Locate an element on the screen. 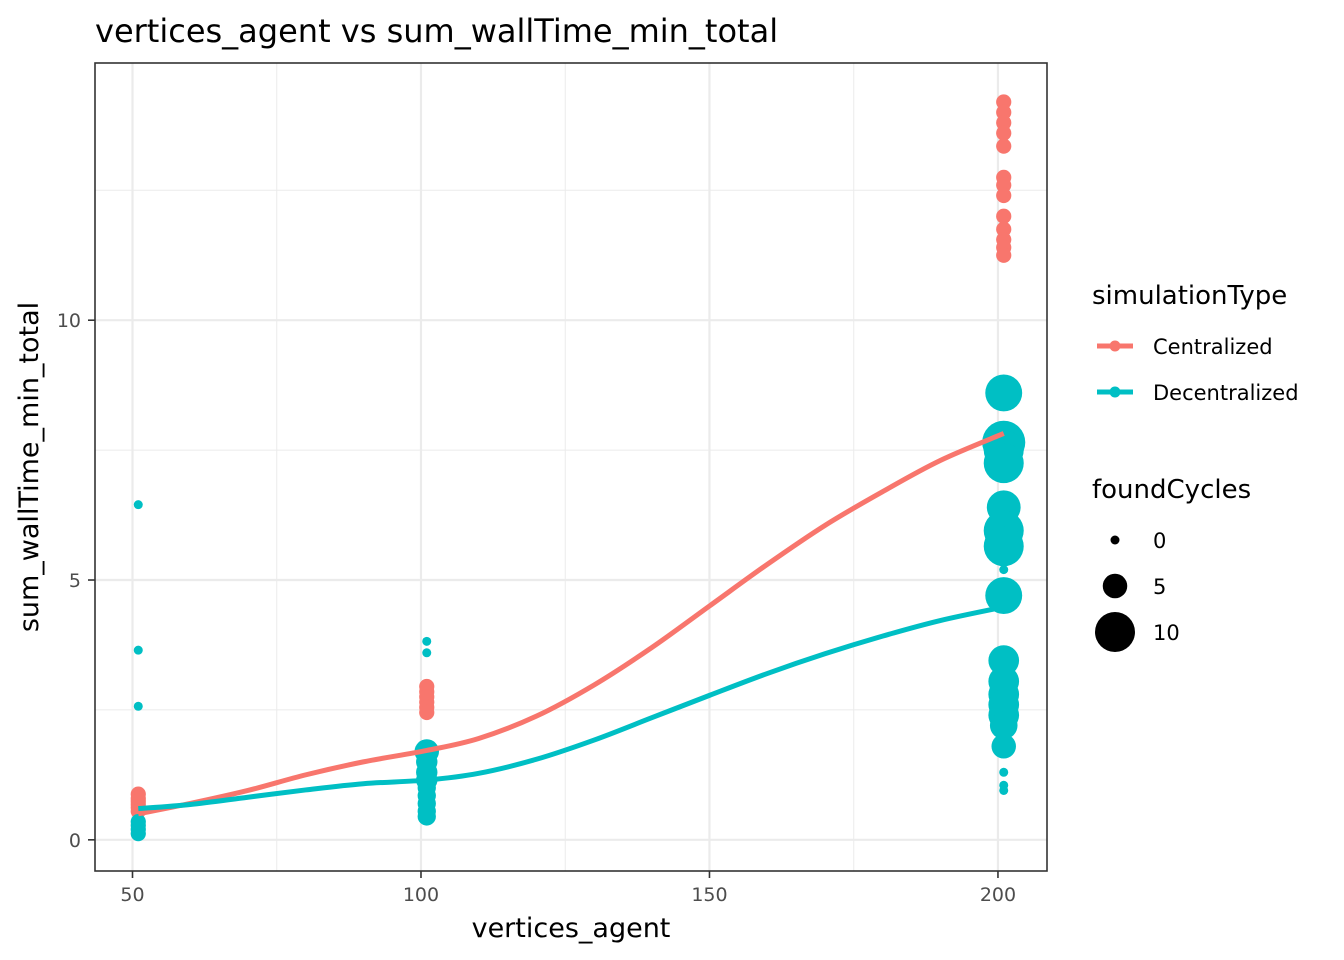 The image size is (1344, 960). x-tick-label: 100 is located at coordinates (421, 895).